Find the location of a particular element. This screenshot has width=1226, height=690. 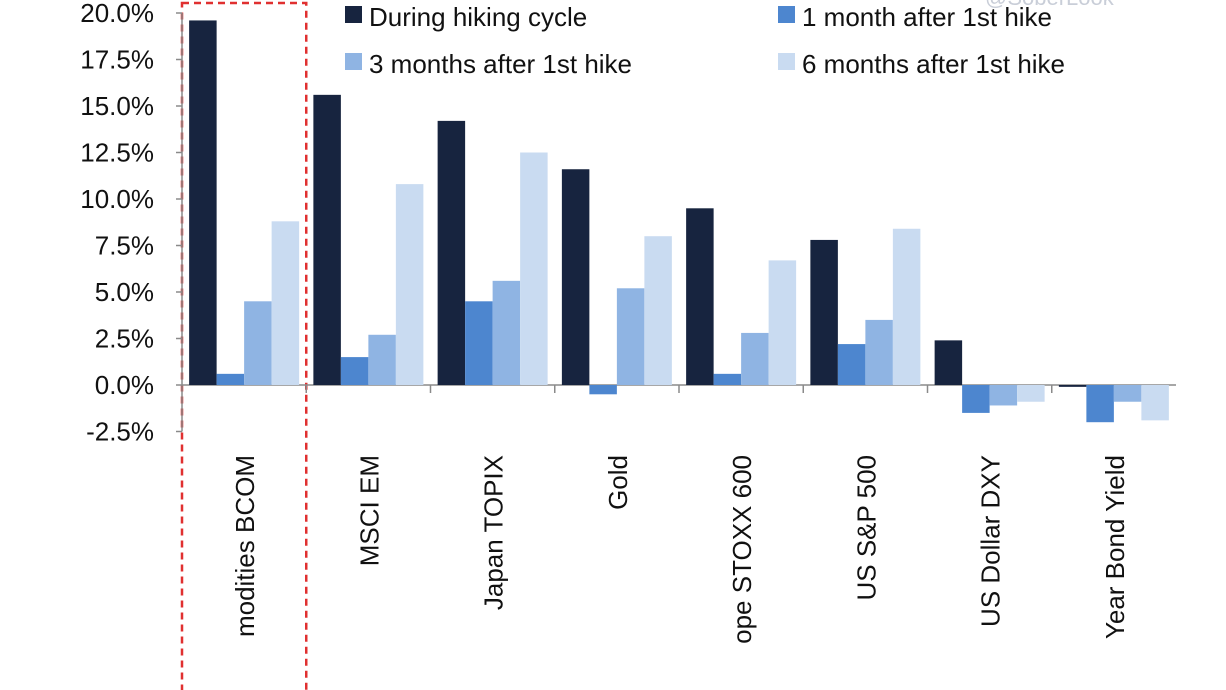

y-tick-label: 15.0% is located at coordinates (117, 106).